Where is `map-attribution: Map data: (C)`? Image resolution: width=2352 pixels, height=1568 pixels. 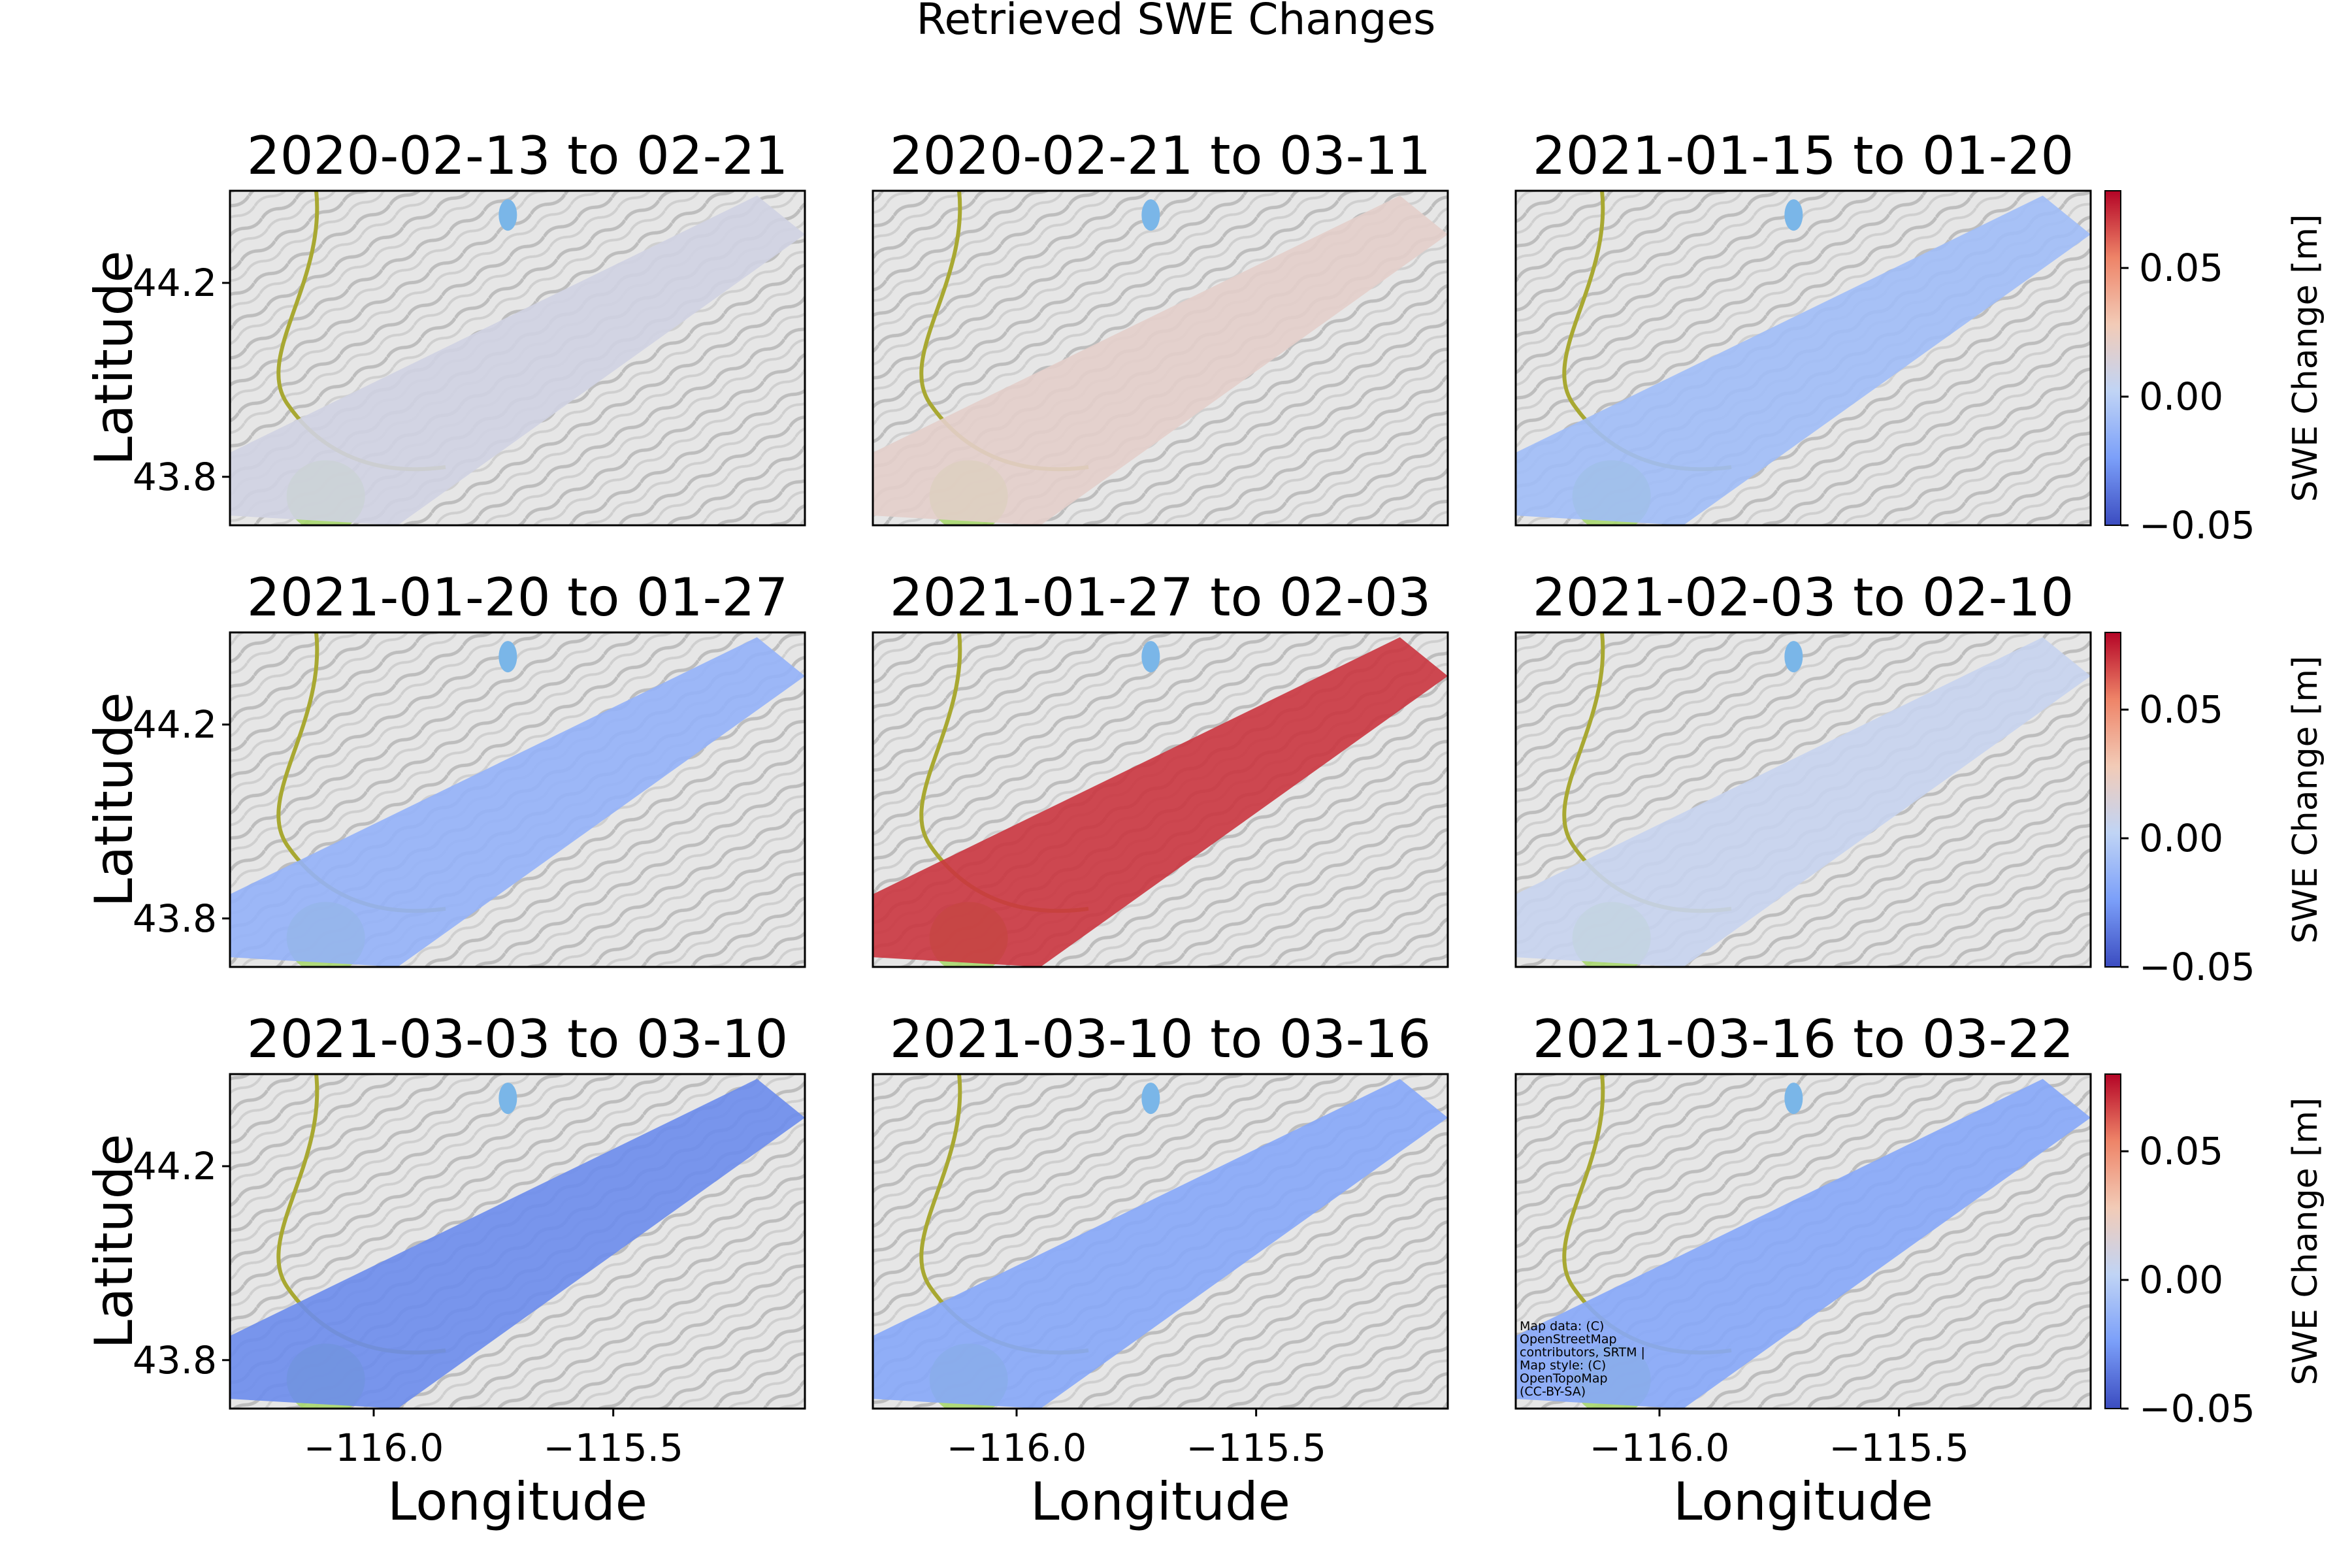
map-attribution: Map data: (C) is located at coordinates (1562, 1326).